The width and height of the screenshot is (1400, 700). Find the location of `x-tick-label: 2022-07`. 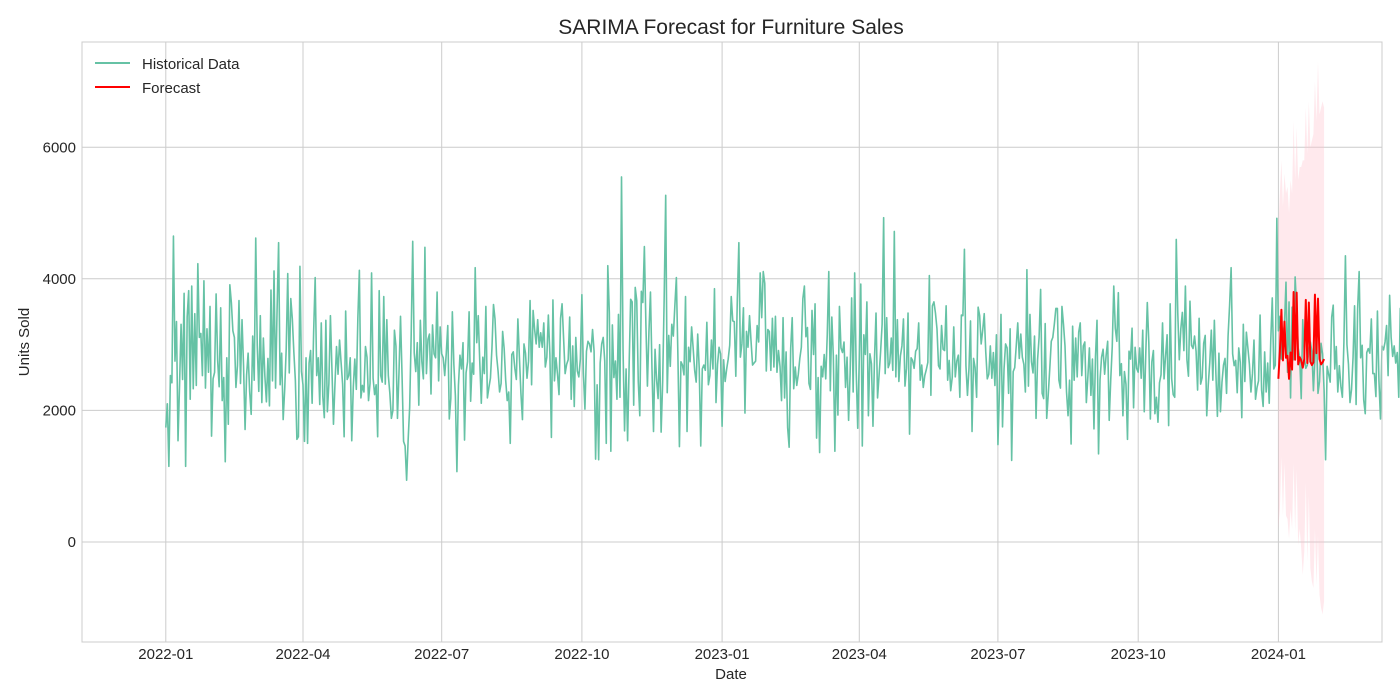

x-tick-label: 2022-07 is located at coordinates (441, 654).